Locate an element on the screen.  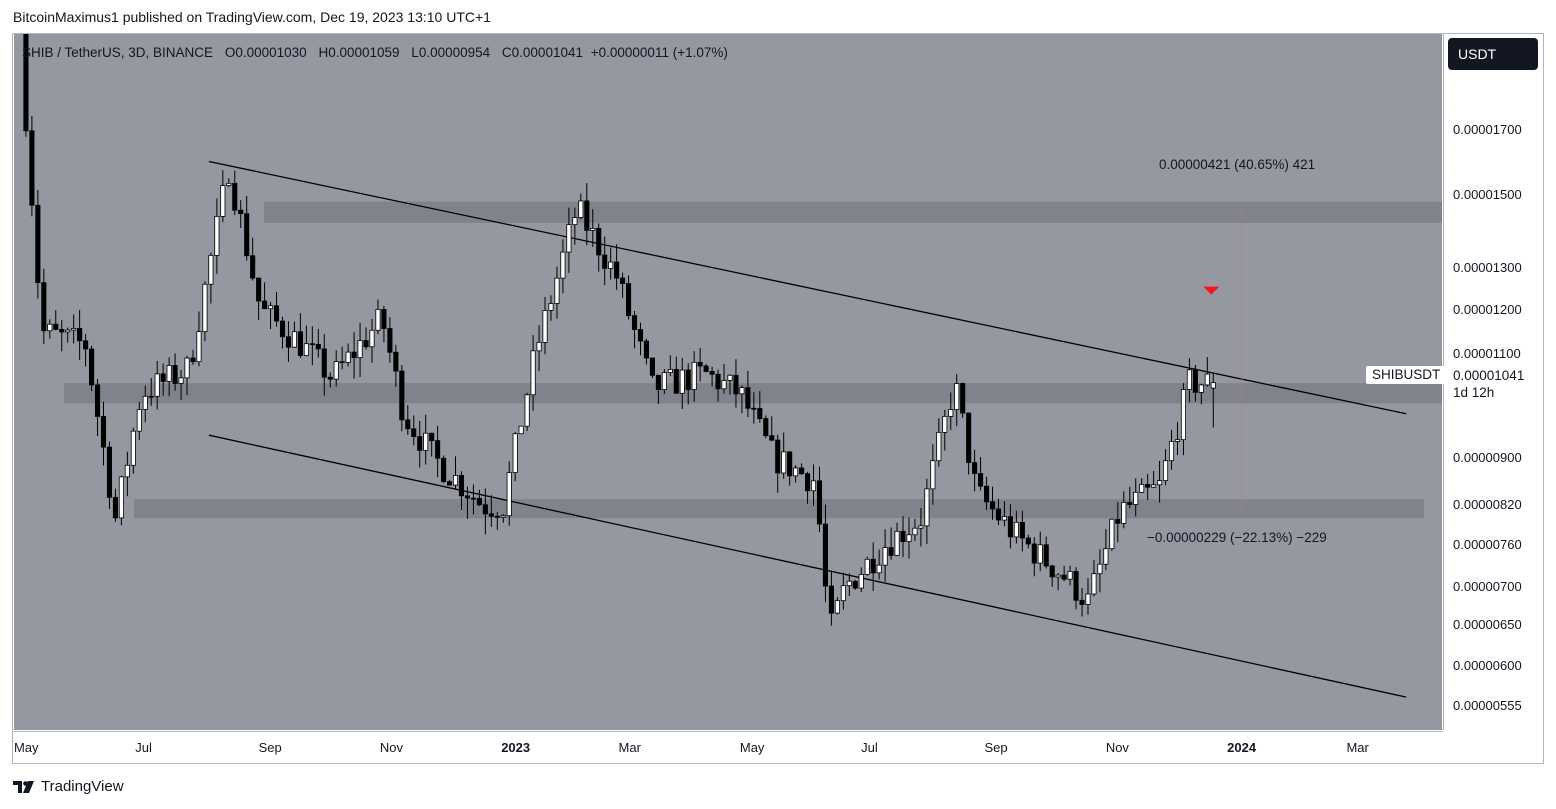
brand-name: TradingView is located at coordinates (82, 786).